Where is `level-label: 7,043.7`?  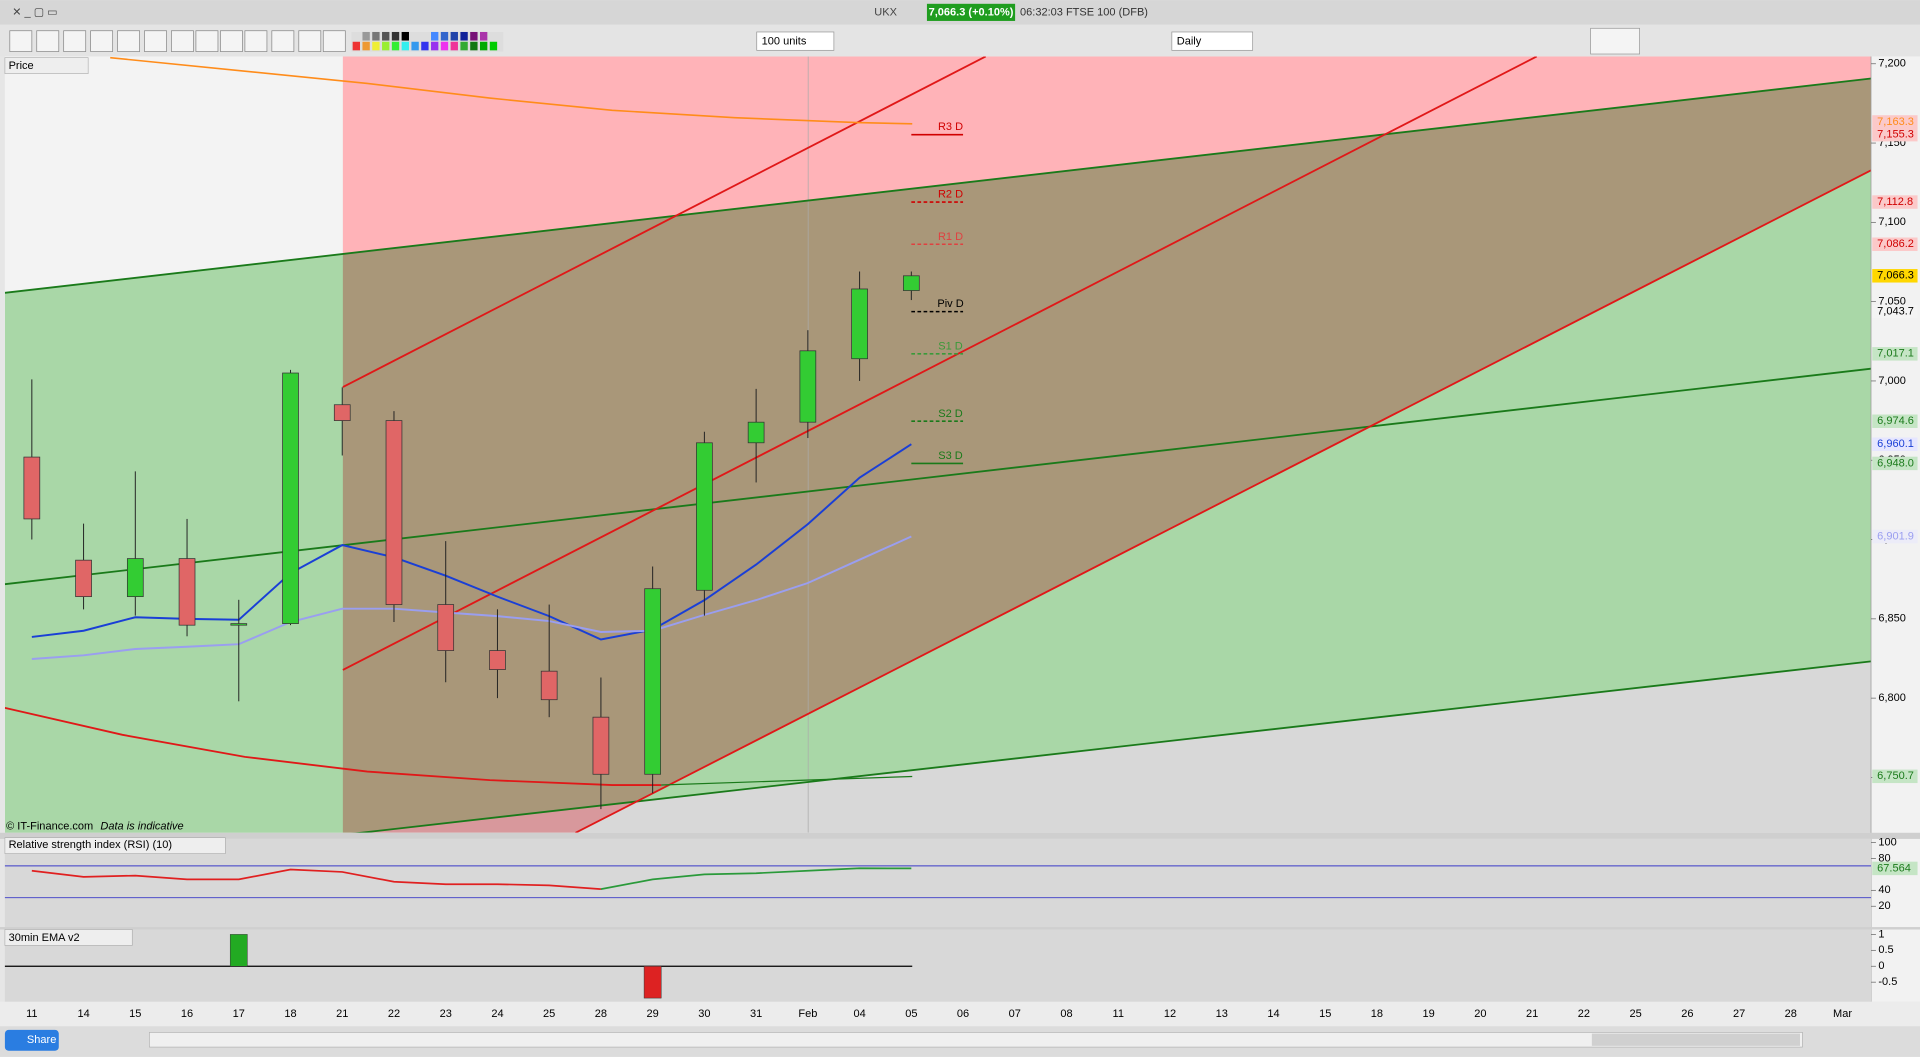 level-label: 7,043.7 is located at coordinates (1895, 312).